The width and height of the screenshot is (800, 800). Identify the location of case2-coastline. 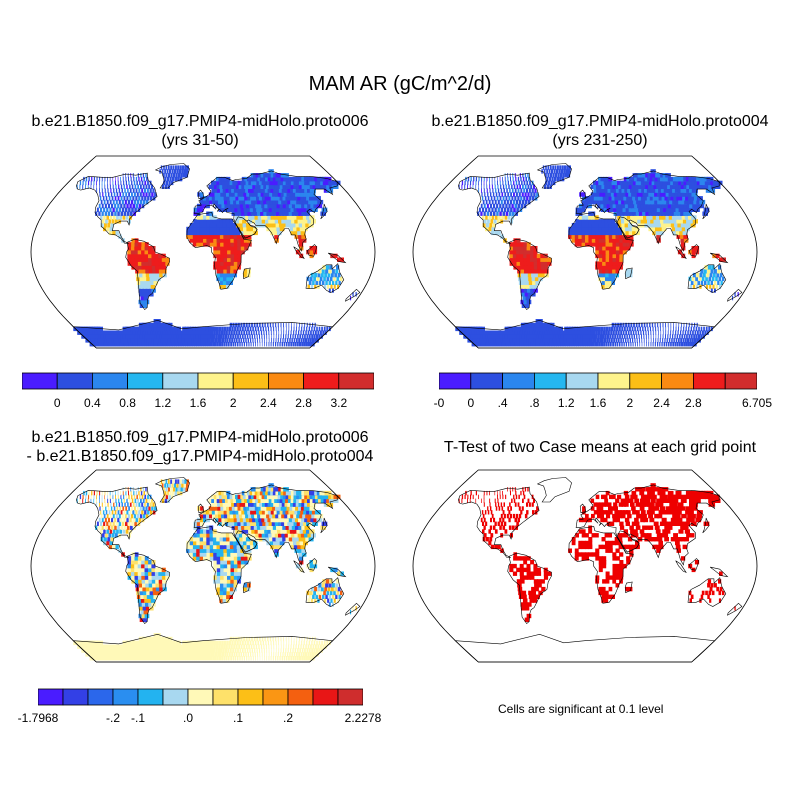
(693, 250).